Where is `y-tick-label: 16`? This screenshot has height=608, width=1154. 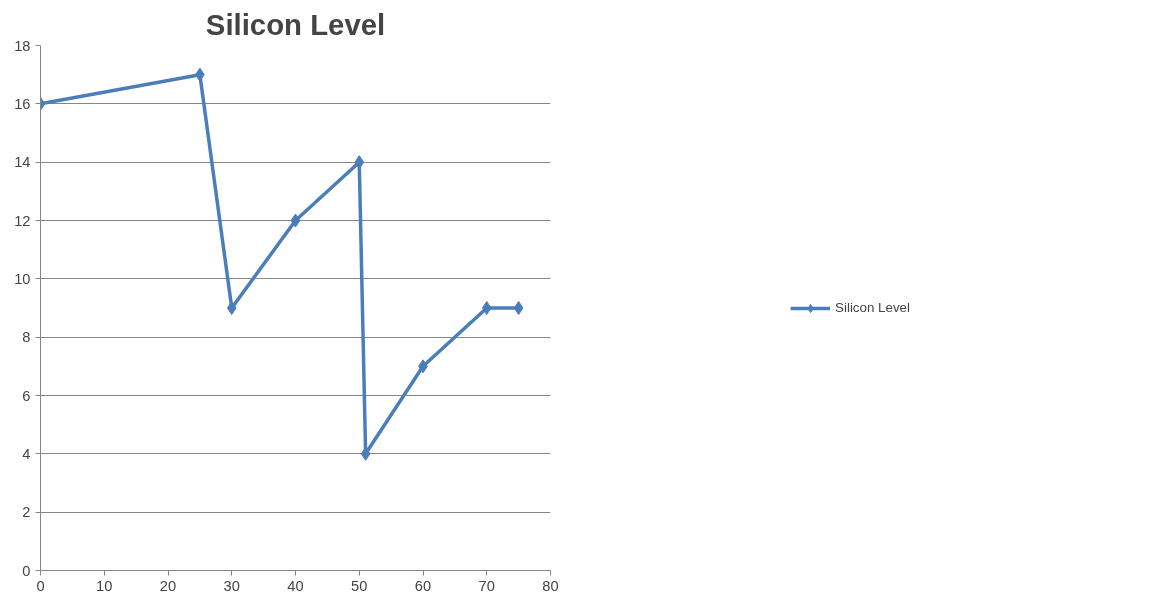
y-tick-label: 16 is located at coordinates (22, 103).